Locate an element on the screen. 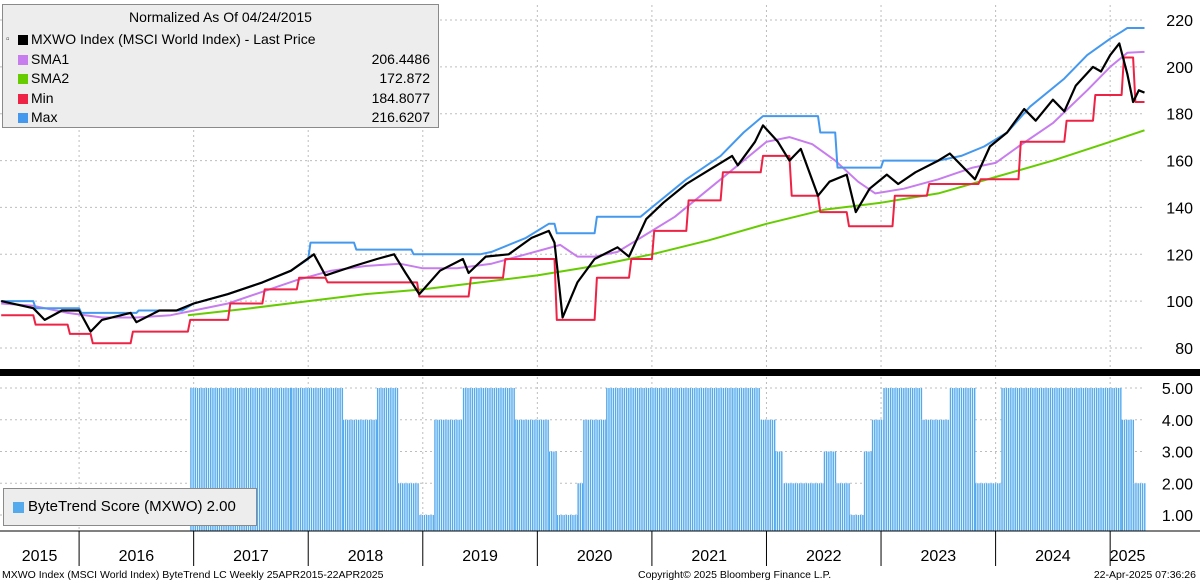 The height and width of the screenshot is (585, 1200). legend-item-sma2: SMA2 172.872 is located at coordinates (220, 79).